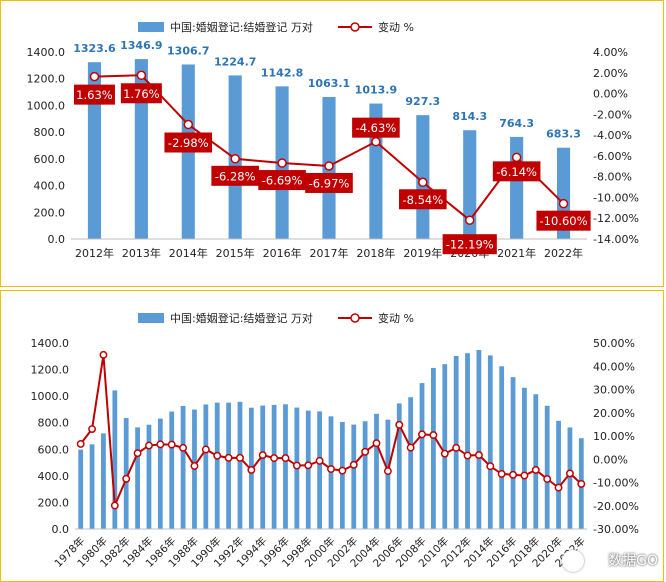  Describe the element at coordinates (188, 50) in the screenshot. I see `bar-value-label: 1306.7` at that location.